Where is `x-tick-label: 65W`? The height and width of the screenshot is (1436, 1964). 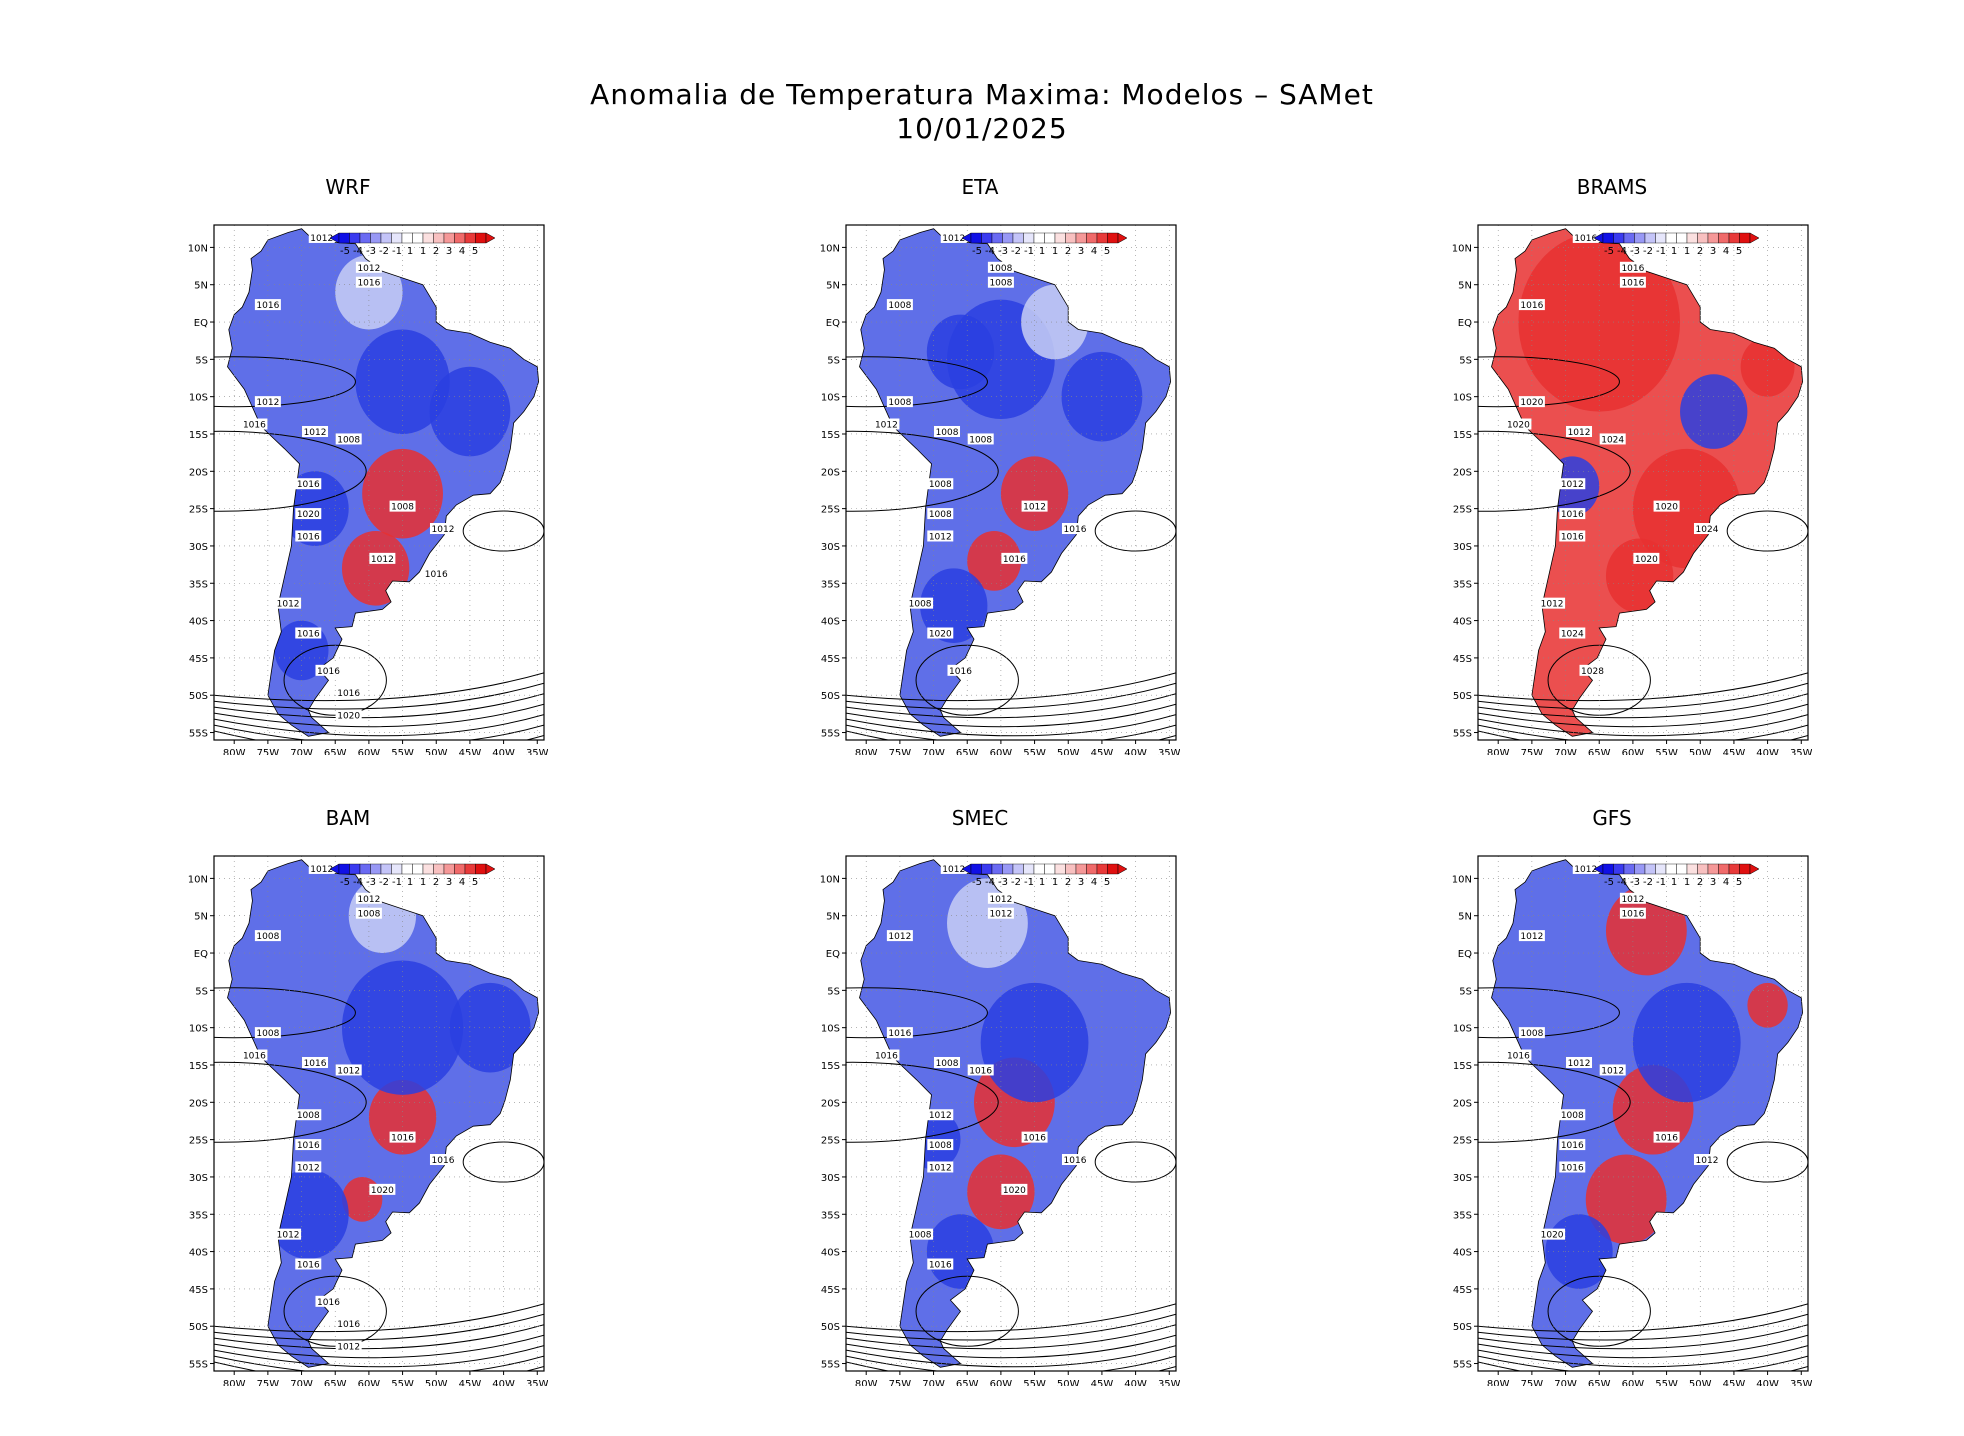 x-tick-label: 65W is located at coordinates (335, 1382).